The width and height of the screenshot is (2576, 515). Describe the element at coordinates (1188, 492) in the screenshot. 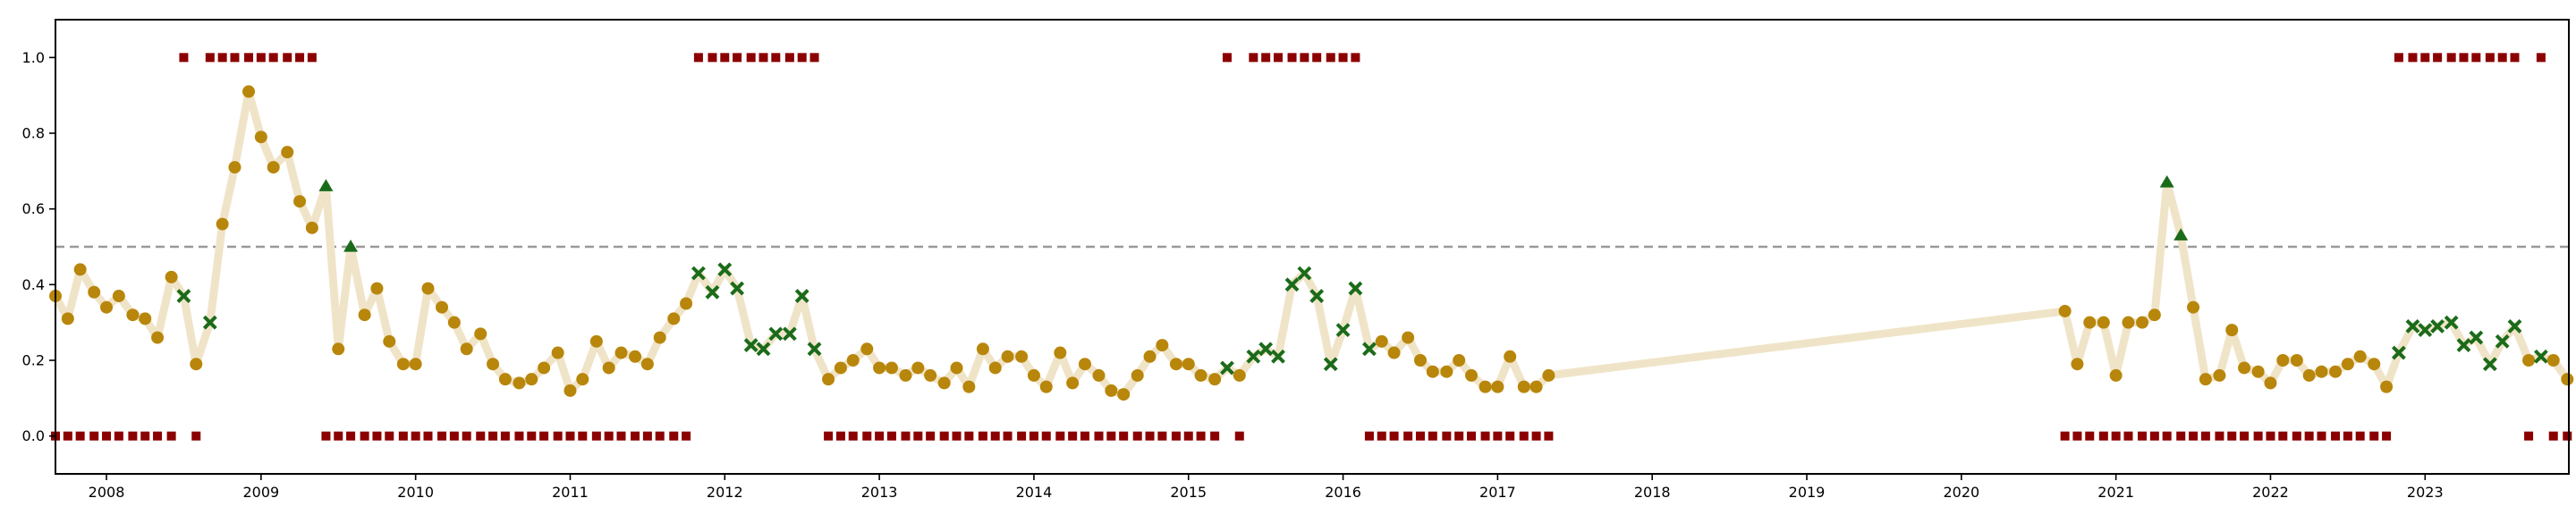

I see `x-tick-label: 2015` at that location.